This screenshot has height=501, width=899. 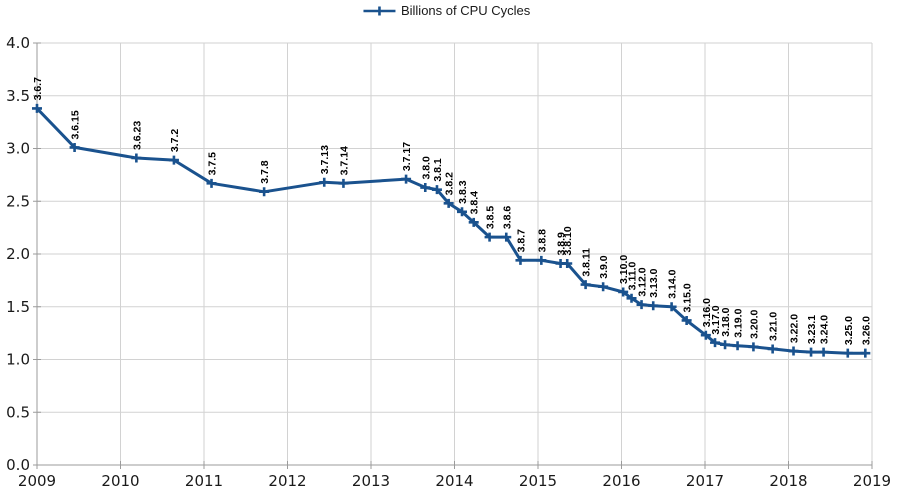 I want to click on chart-legend: Billions of CPU Cycles, so click(x=446, y=11).